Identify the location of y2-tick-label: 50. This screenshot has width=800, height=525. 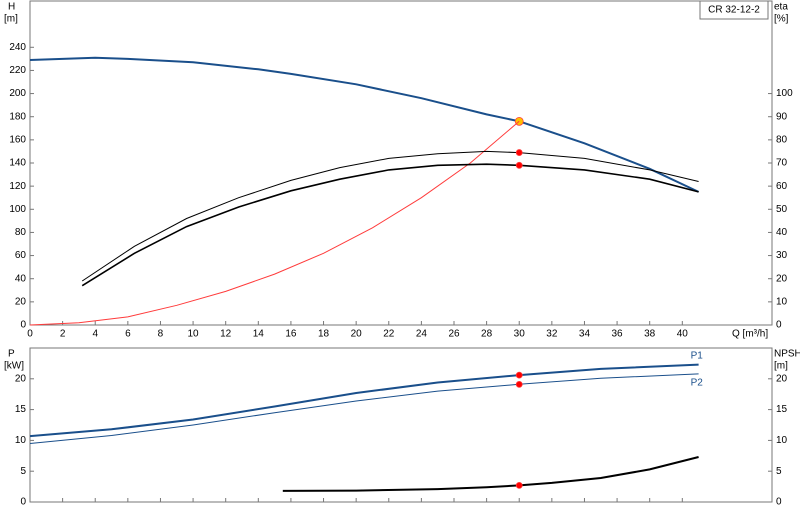
(782, 209).